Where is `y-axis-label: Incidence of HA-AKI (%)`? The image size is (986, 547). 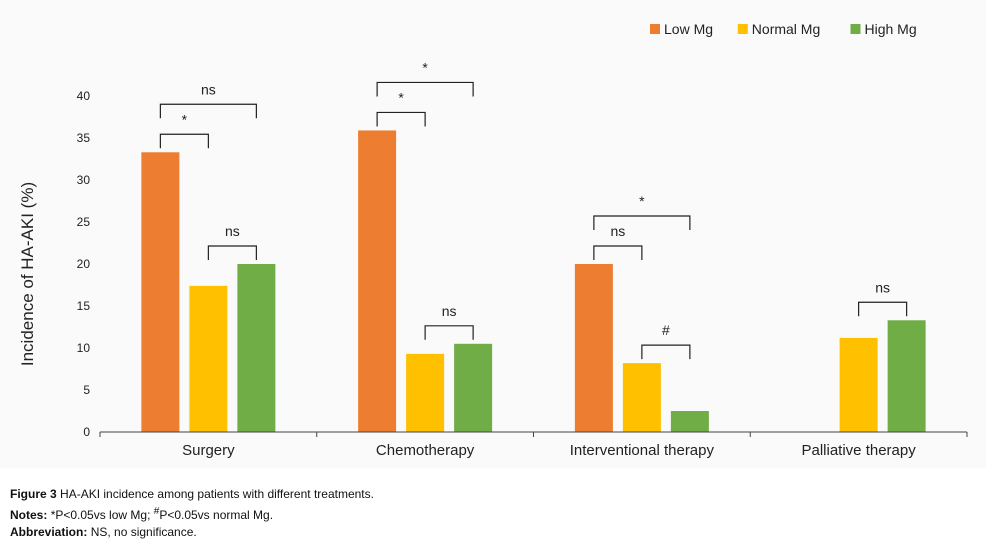 y-axis-label: Incidence of HA-AKI (%) is located at coordinates (27, 274).